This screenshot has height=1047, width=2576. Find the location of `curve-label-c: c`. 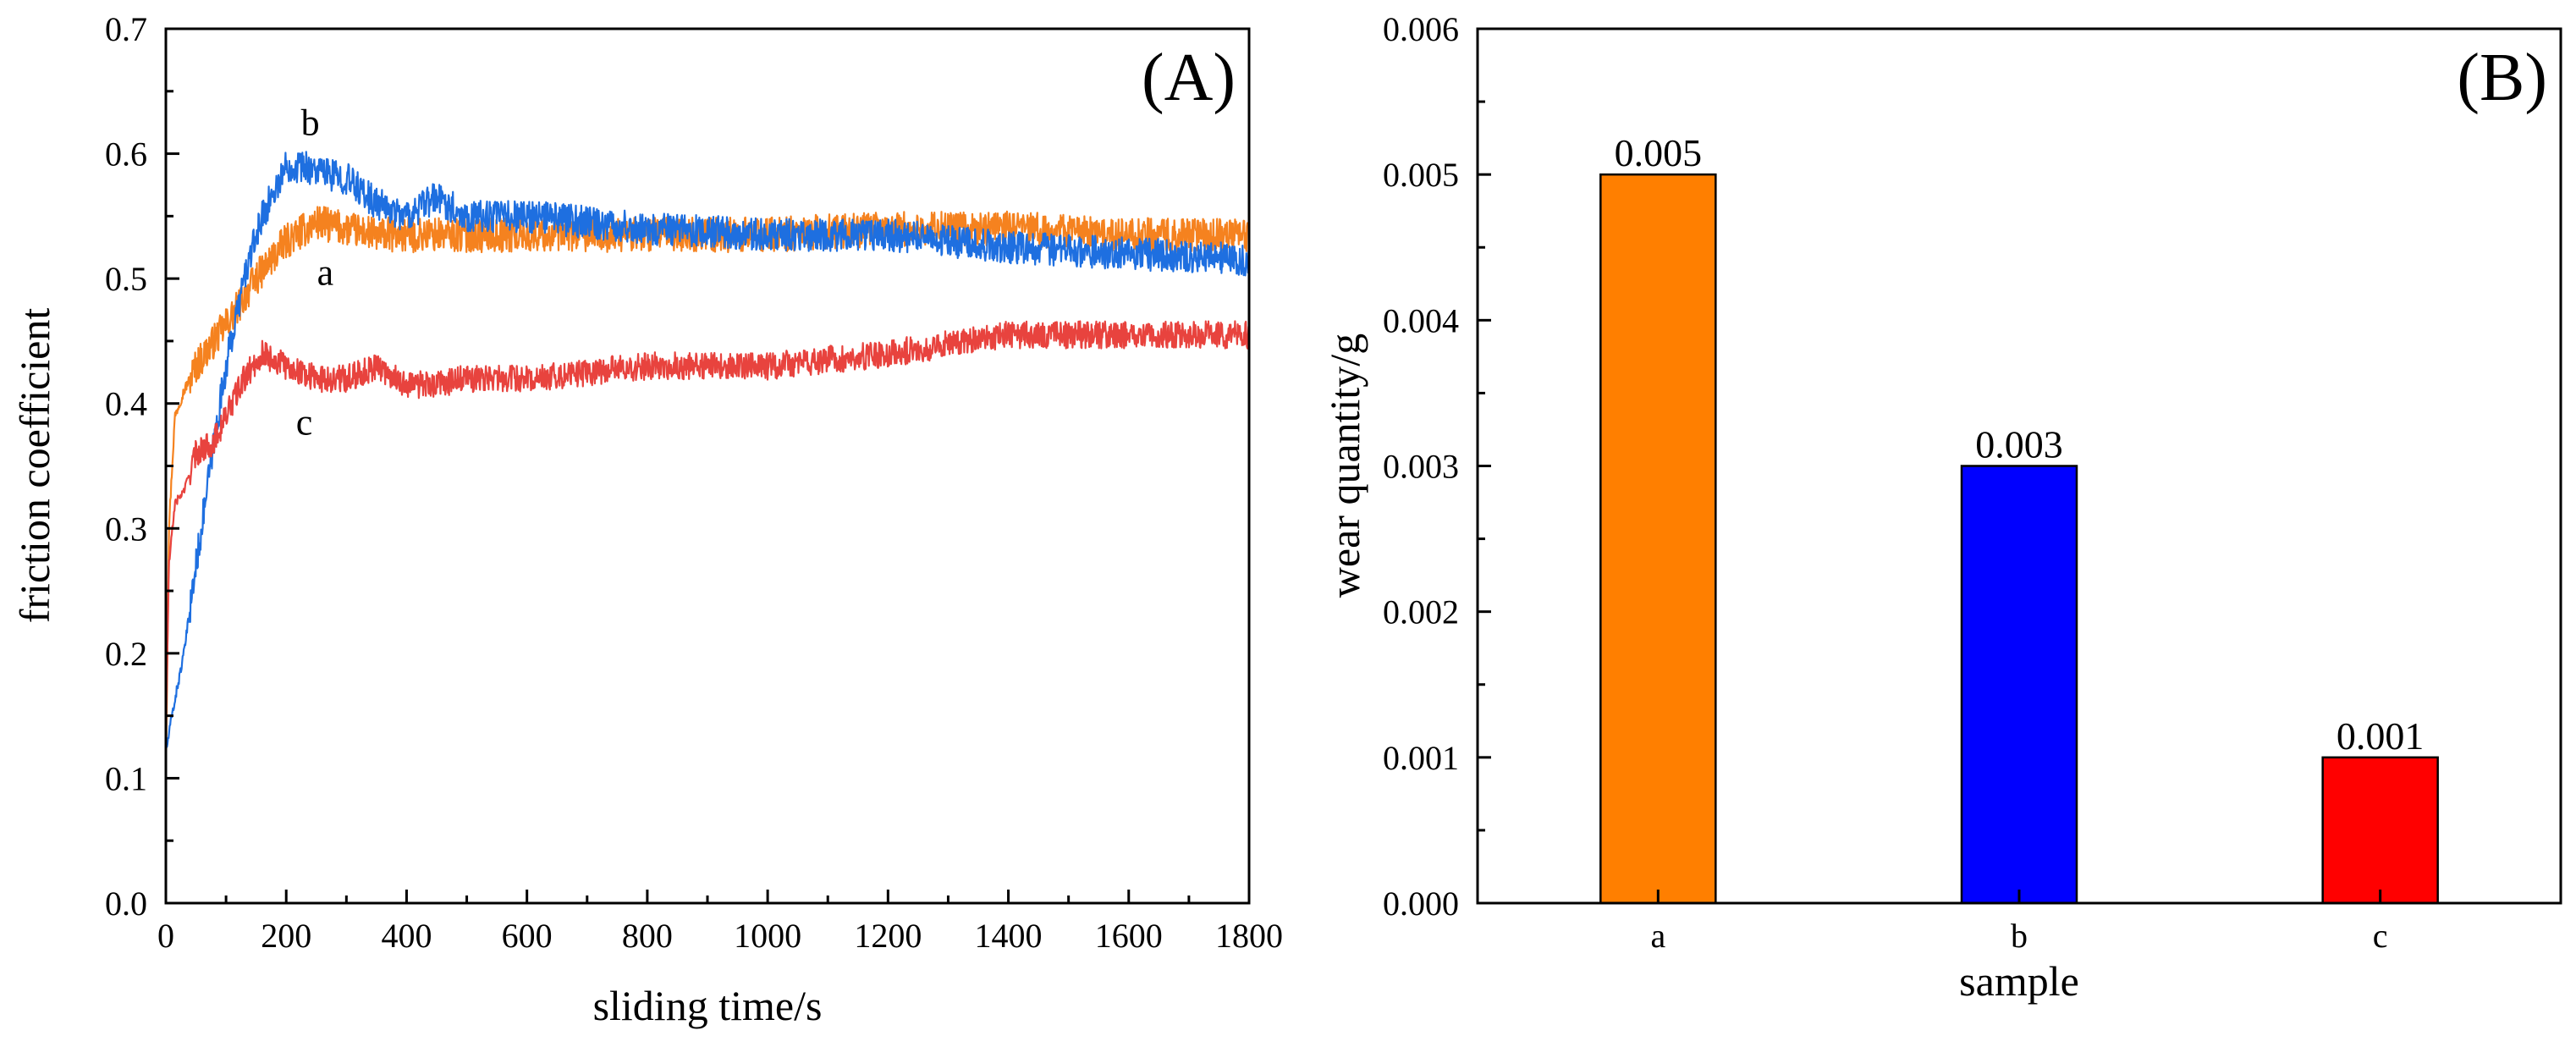

curve-label-c: c is located at coordinates (304, 423).